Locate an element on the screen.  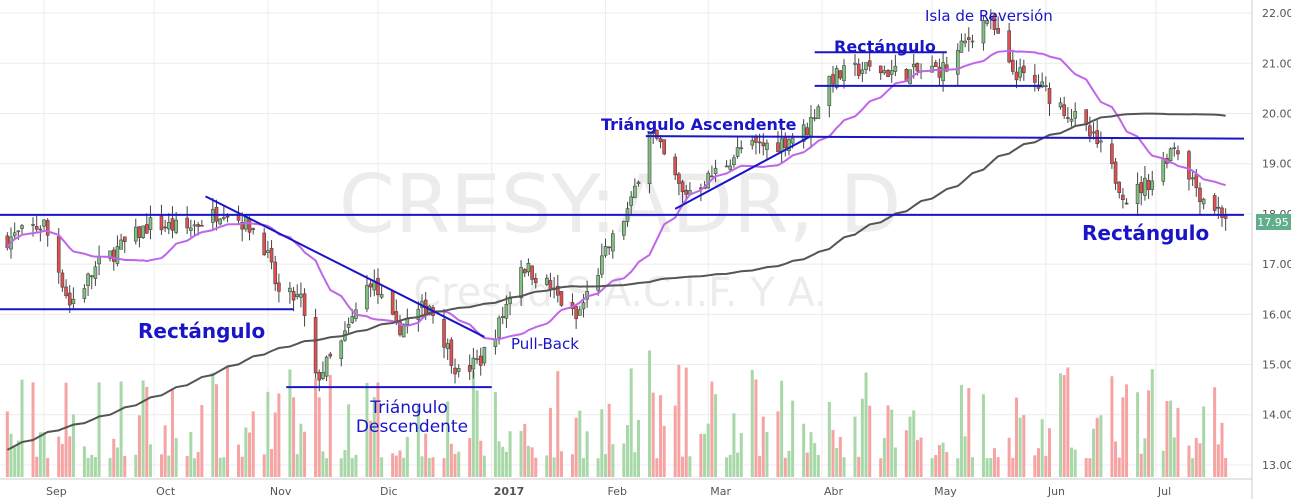
annotation-isla-de-reversion: Isla de Reversión is located at coordinates (989, 16).